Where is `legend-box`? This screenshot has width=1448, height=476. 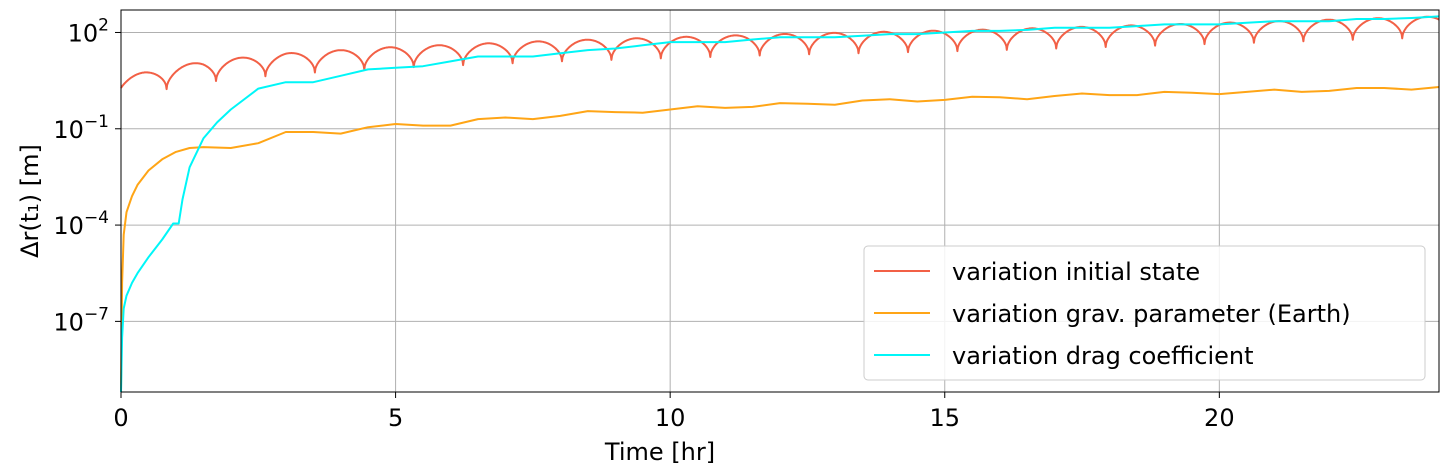 legend-box is located at coordinates (1144, 313).